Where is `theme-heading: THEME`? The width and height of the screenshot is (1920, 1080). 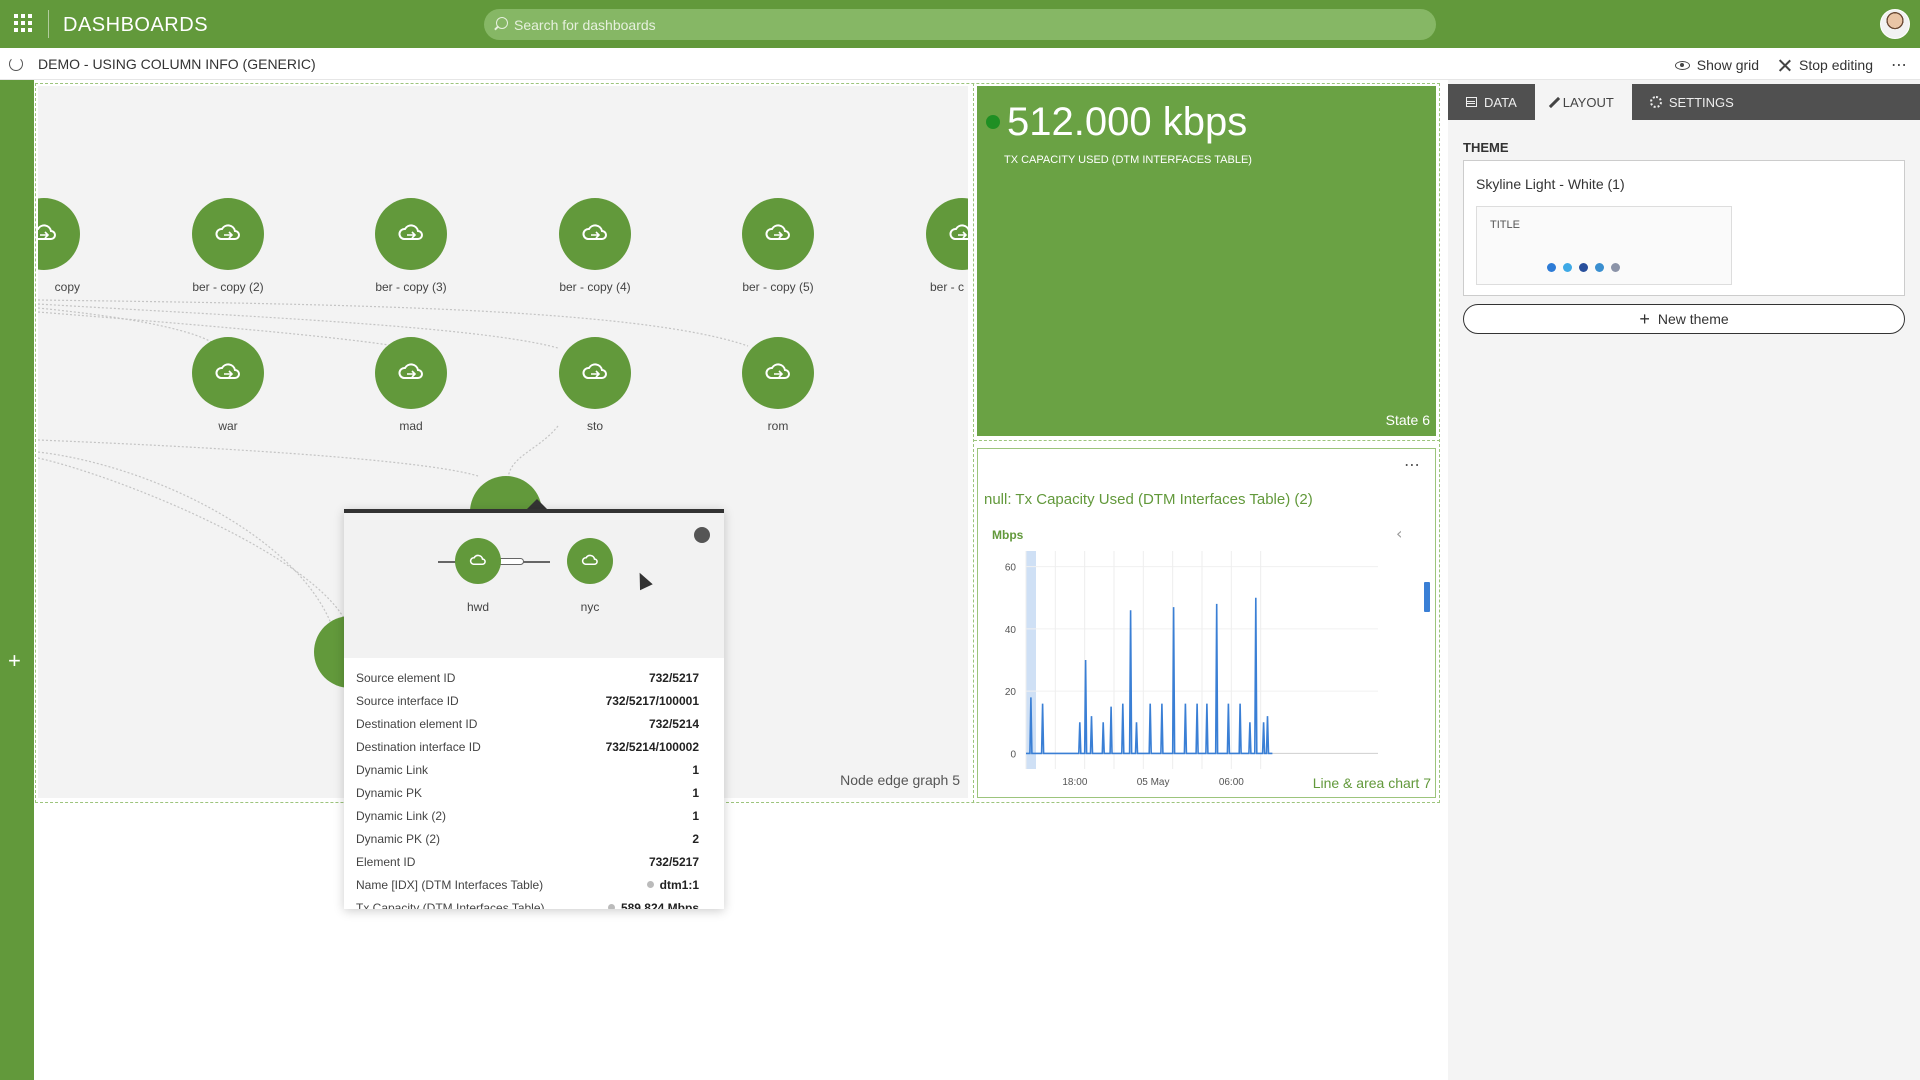
theme-heading: THEME is located at coordinates (1486, 147).